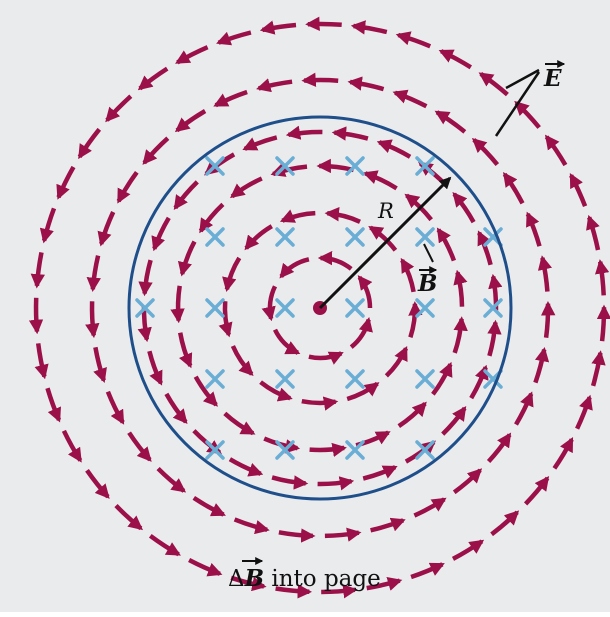 The height and width of the screenshot is (617, 610). Describe the element at coordinates (427, 283) in the screenshot. I see `b-field-label: B` at that location.